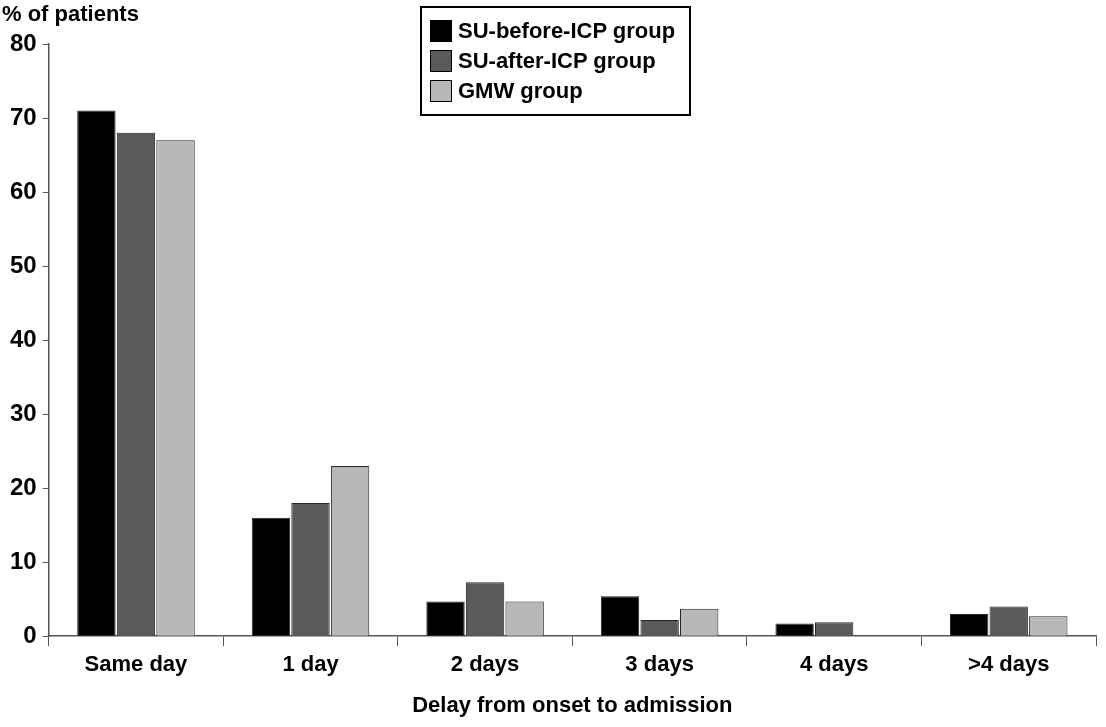 This screenshot has width=1106, height=727. Describe the element at coordinates (136, 664) in the screenshot. I see `x-tick-label: Same day` at that location.